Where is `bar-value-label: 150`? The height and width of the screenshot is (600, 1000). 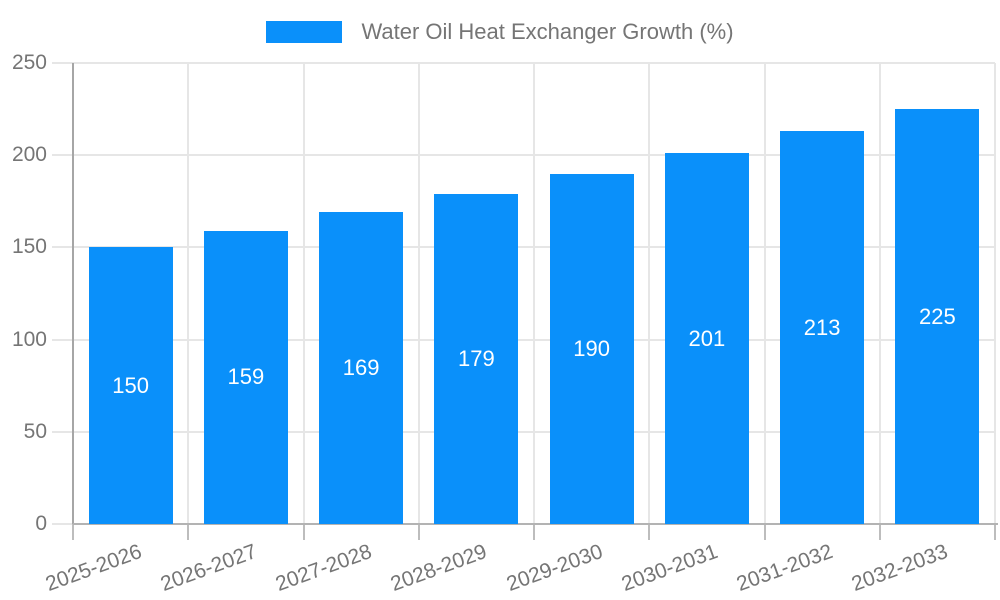 bar-value-label: 150 is located at coordinates (130, 385).